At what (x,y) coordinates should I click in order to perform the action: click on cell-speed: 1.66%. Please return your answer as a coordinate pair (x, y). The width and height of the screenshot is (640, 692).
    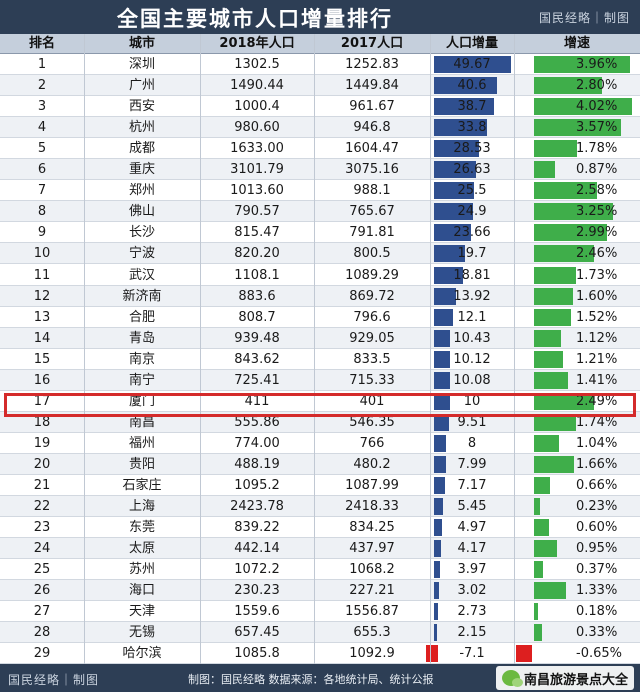
    Looking at the image, I should click on (577, 464).